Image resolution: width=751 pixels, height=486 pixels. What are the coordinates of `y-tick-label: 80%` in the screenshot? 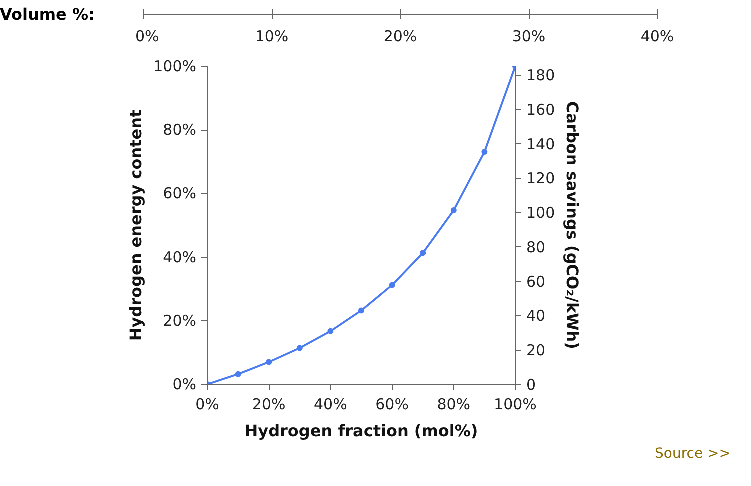 It's located at (180, 130).